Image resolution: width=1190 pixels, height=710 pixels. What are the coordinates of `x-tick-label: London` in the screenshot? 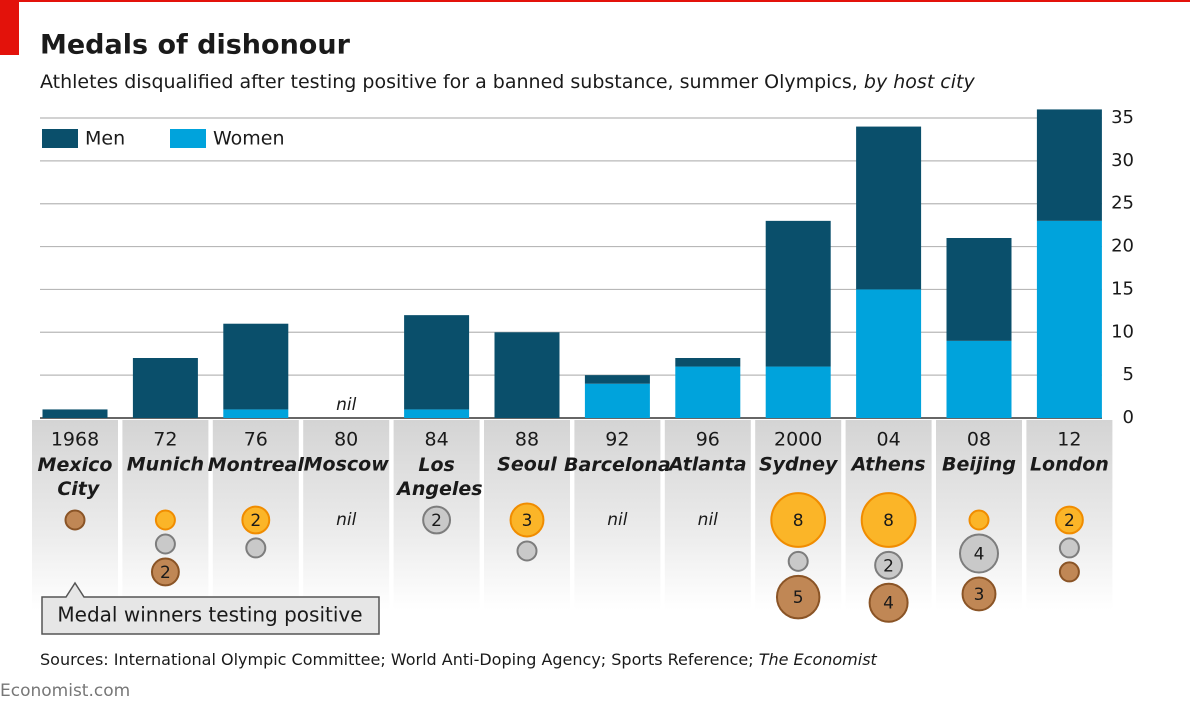 It's located at (1069, 465).